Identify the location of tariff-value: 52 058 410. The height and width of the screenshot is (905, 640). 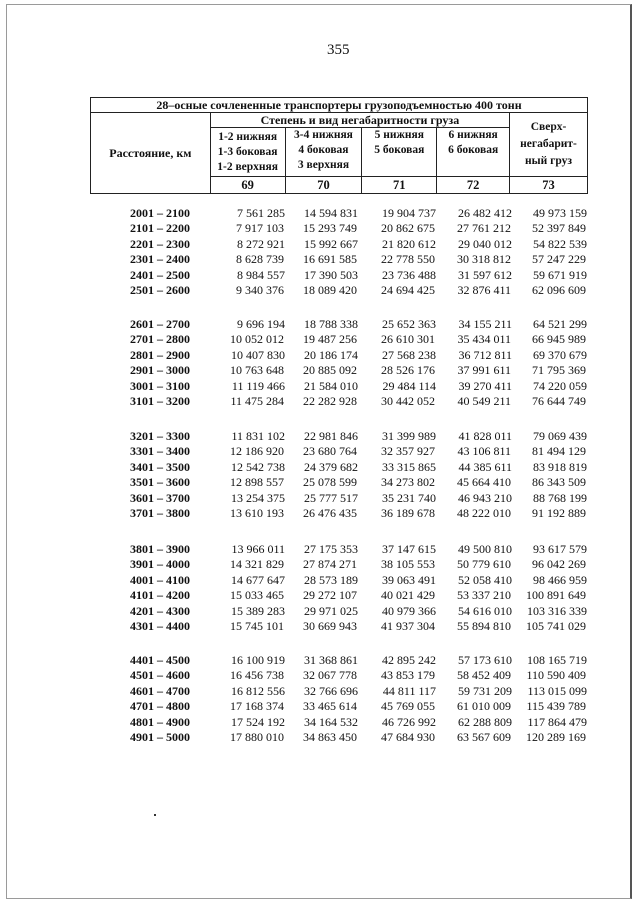
(485, 579).